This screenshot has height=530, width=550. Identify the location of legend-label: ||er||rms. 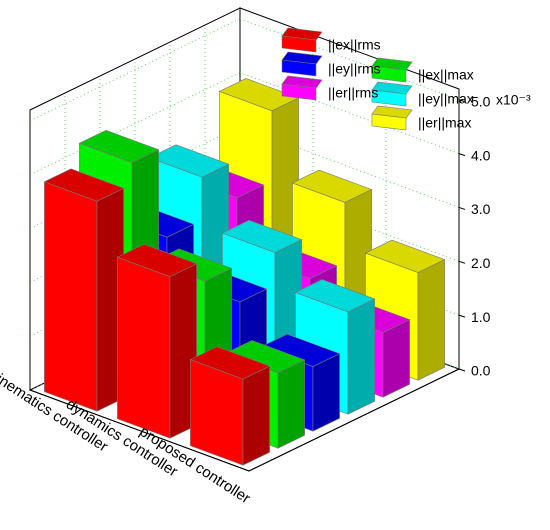
(353, 93).